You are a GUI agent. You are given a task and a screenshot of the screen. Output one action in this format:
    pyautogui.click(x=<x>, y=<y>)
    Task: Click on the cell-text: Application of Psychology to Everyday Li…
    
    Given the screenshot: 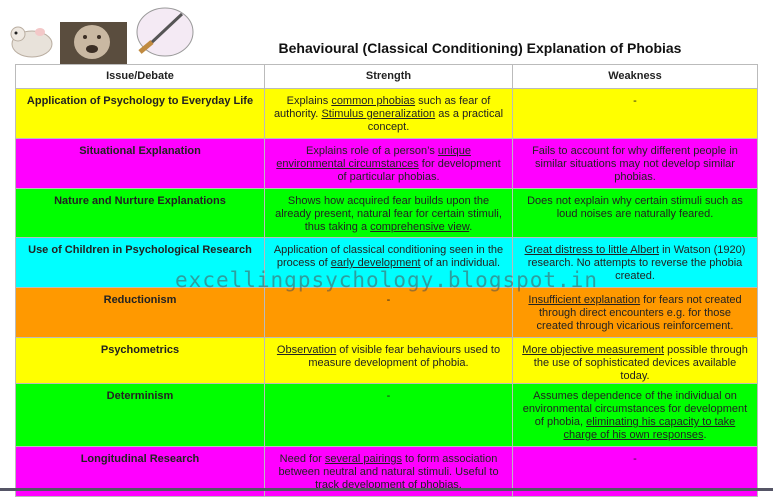 What is the action you would take?
    pyautogui.click(x=140, y=101)
    